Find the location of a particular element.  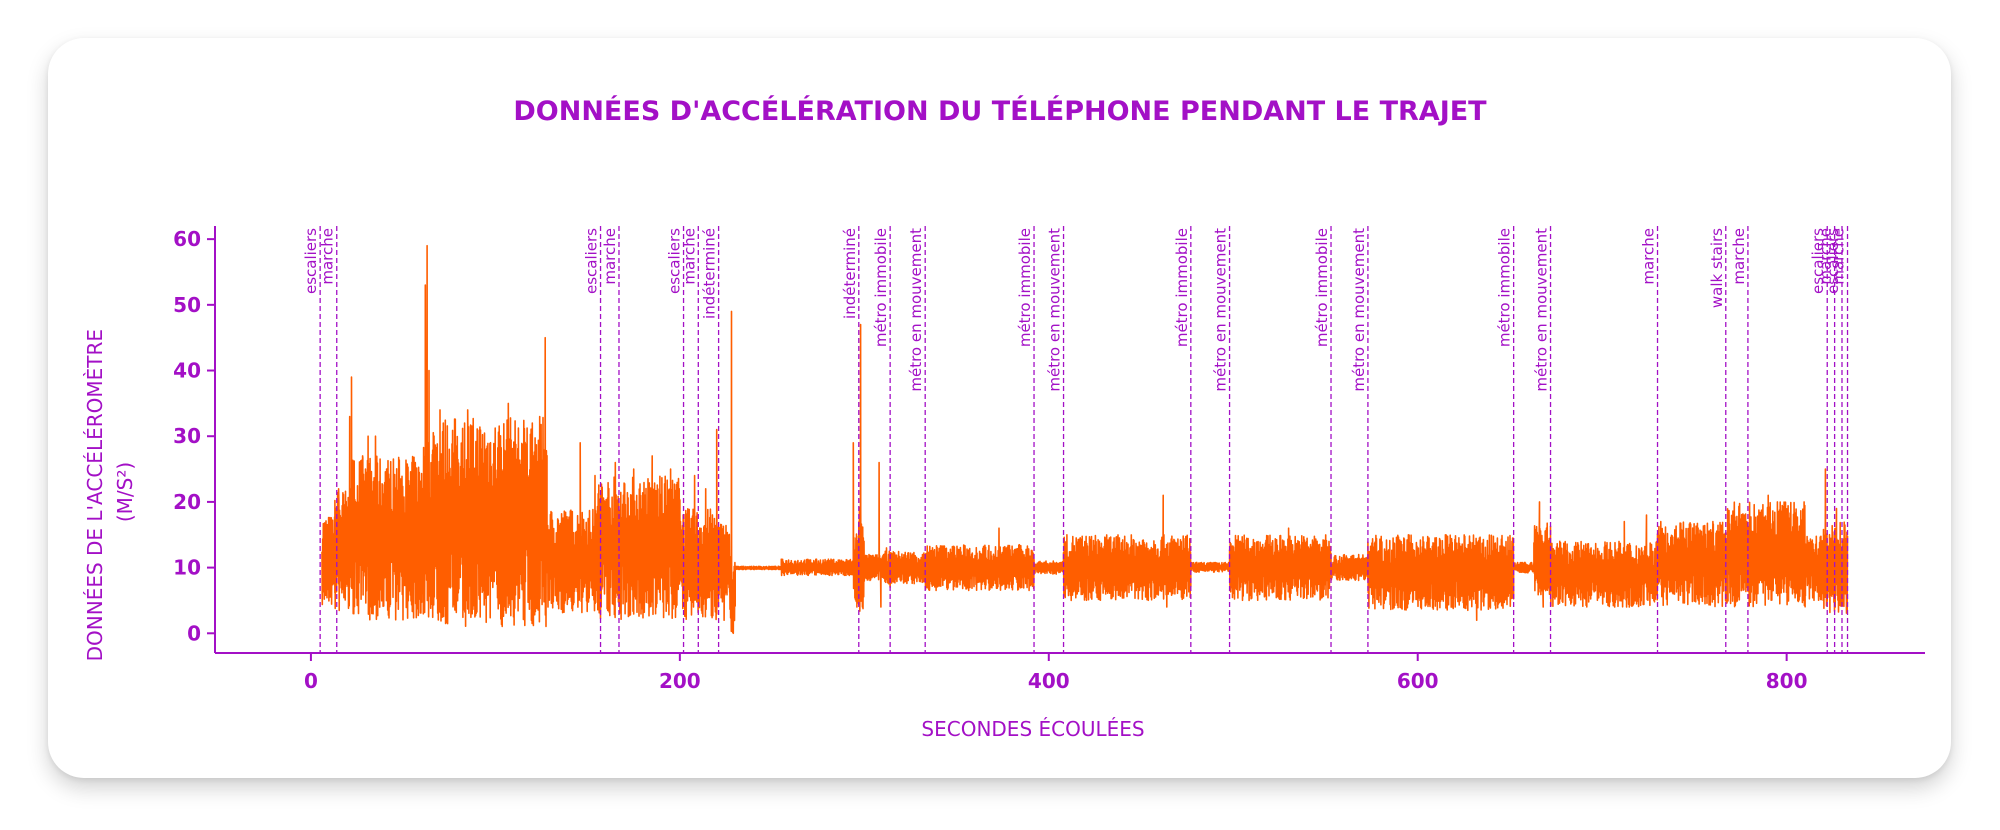

x-tick-label-2: 400 is located at coordinates (1049, 681).